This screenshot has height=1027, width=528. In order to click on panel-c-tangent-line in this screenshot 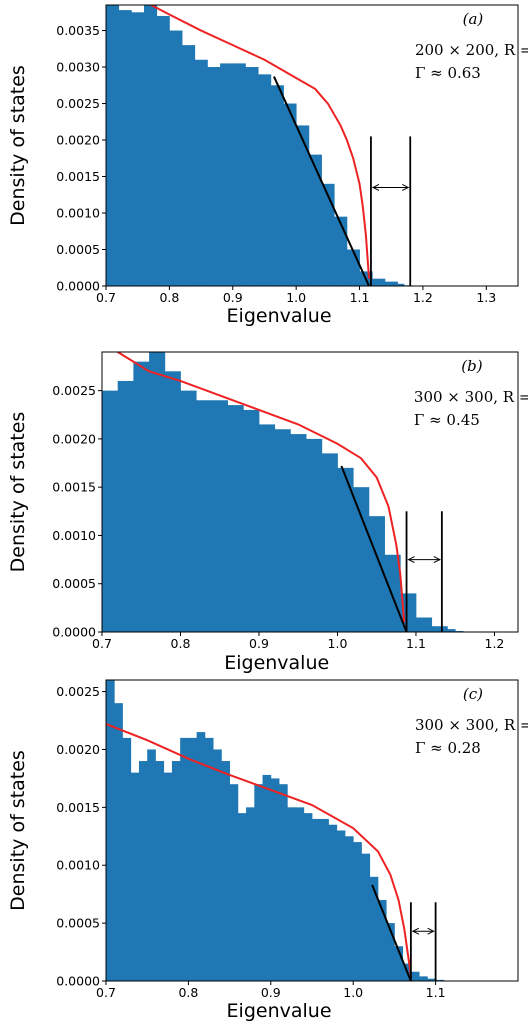, I will do `click(391, 932)`.